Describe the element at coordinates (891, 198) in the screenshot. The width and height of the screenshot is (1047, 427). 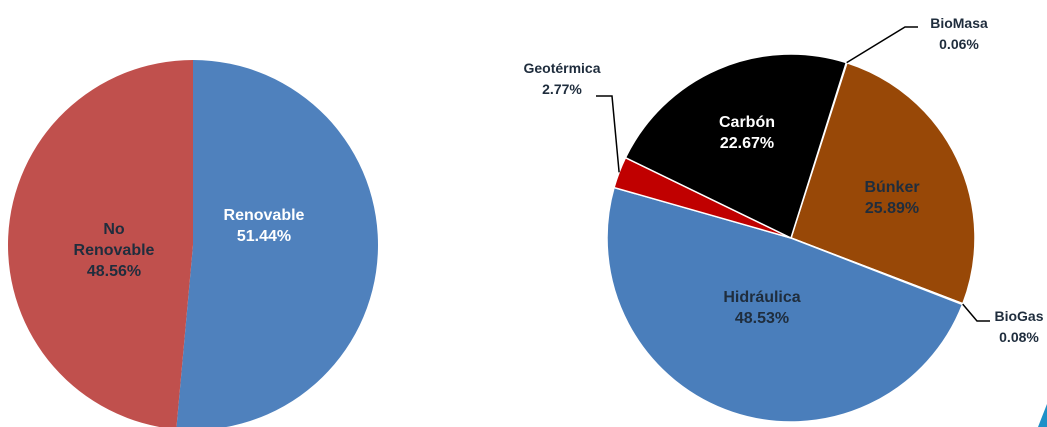
I see `label-bunker: Búnker 25.89%` at that location.